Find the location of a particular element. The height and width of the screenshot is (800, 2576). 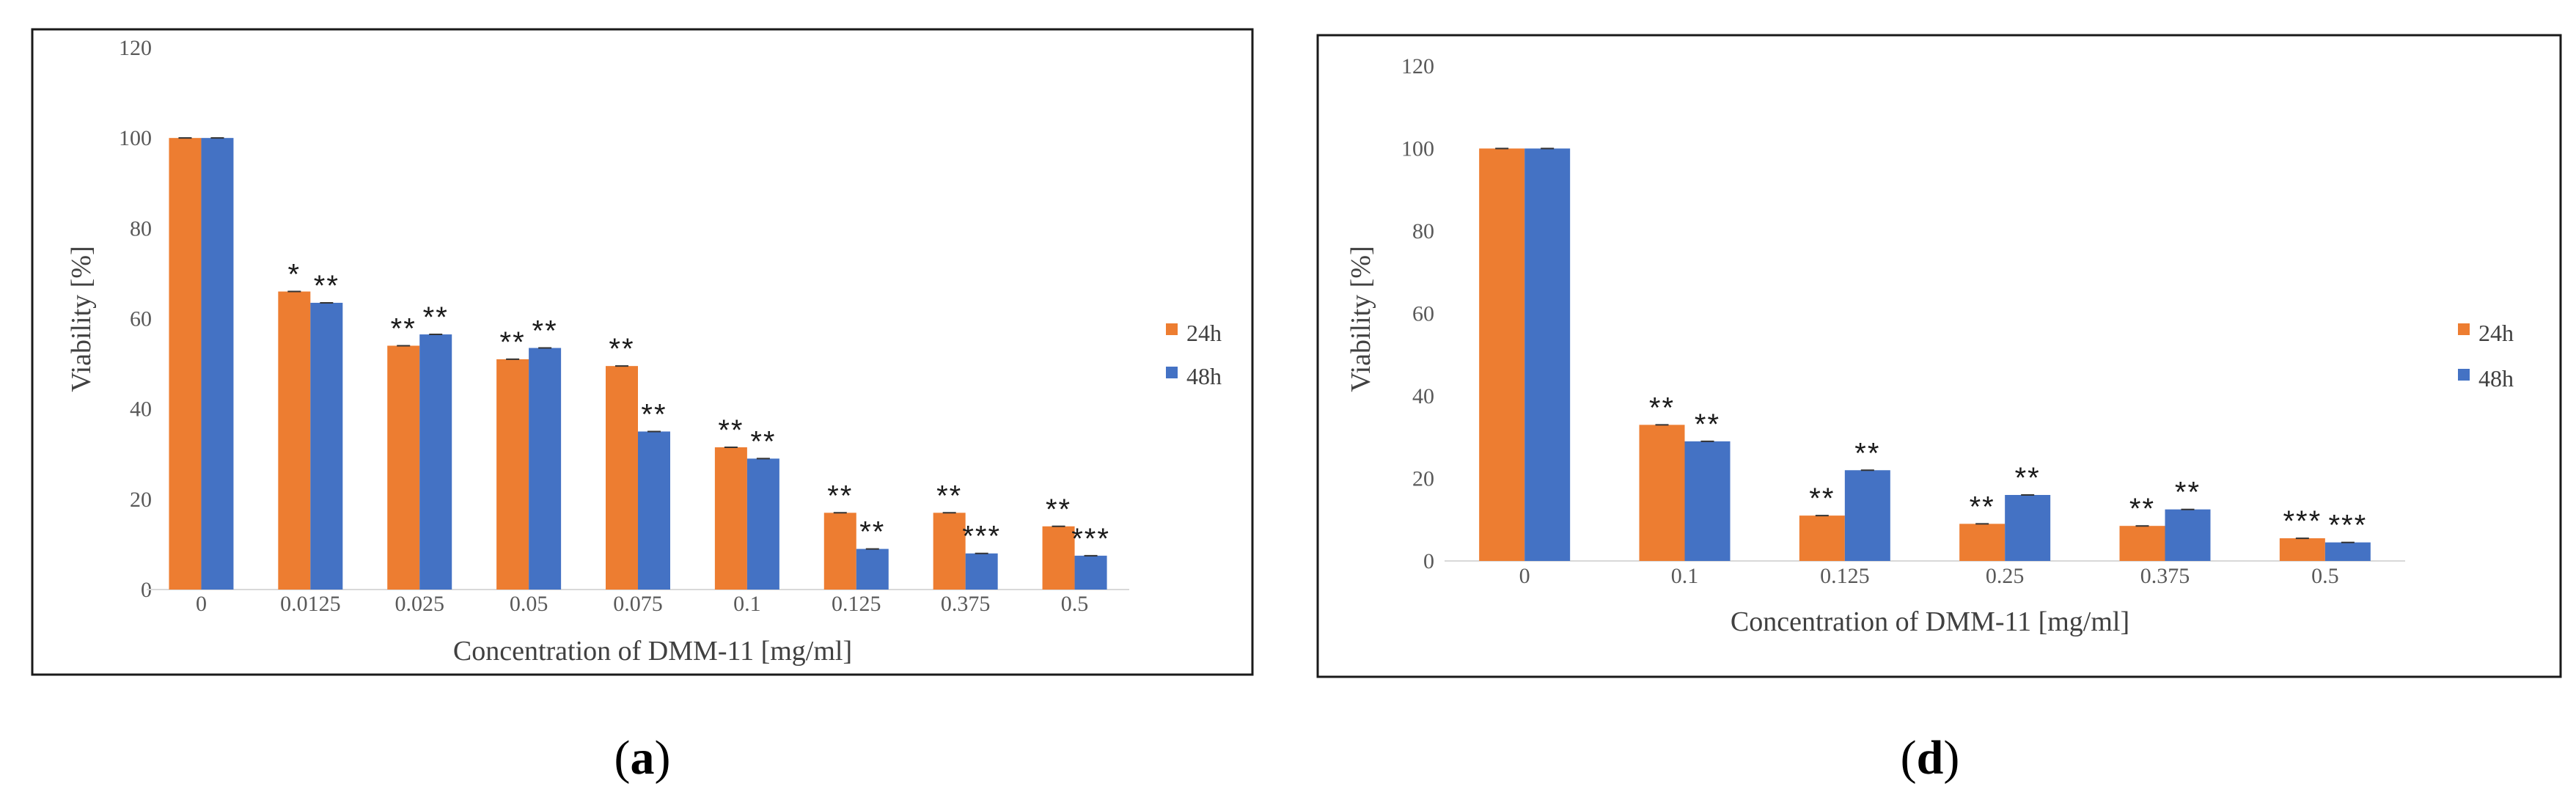

x-tick-label: 0.025 is located at coordinates (419, 604).